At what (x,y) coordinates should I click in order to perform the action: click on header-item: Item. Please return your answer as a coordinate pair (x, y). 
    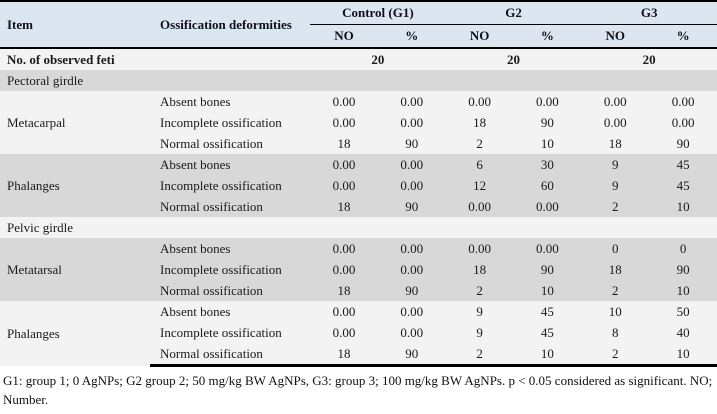
    Looking at the image, I should click on (75, 24).